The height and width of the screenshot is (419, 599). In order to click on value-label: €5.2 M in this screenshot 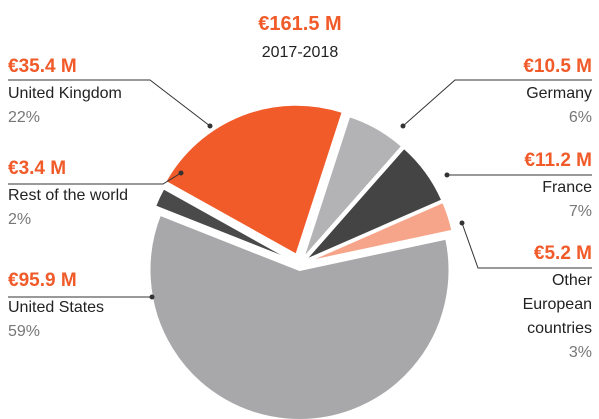, I will do `click(563, 253)`.